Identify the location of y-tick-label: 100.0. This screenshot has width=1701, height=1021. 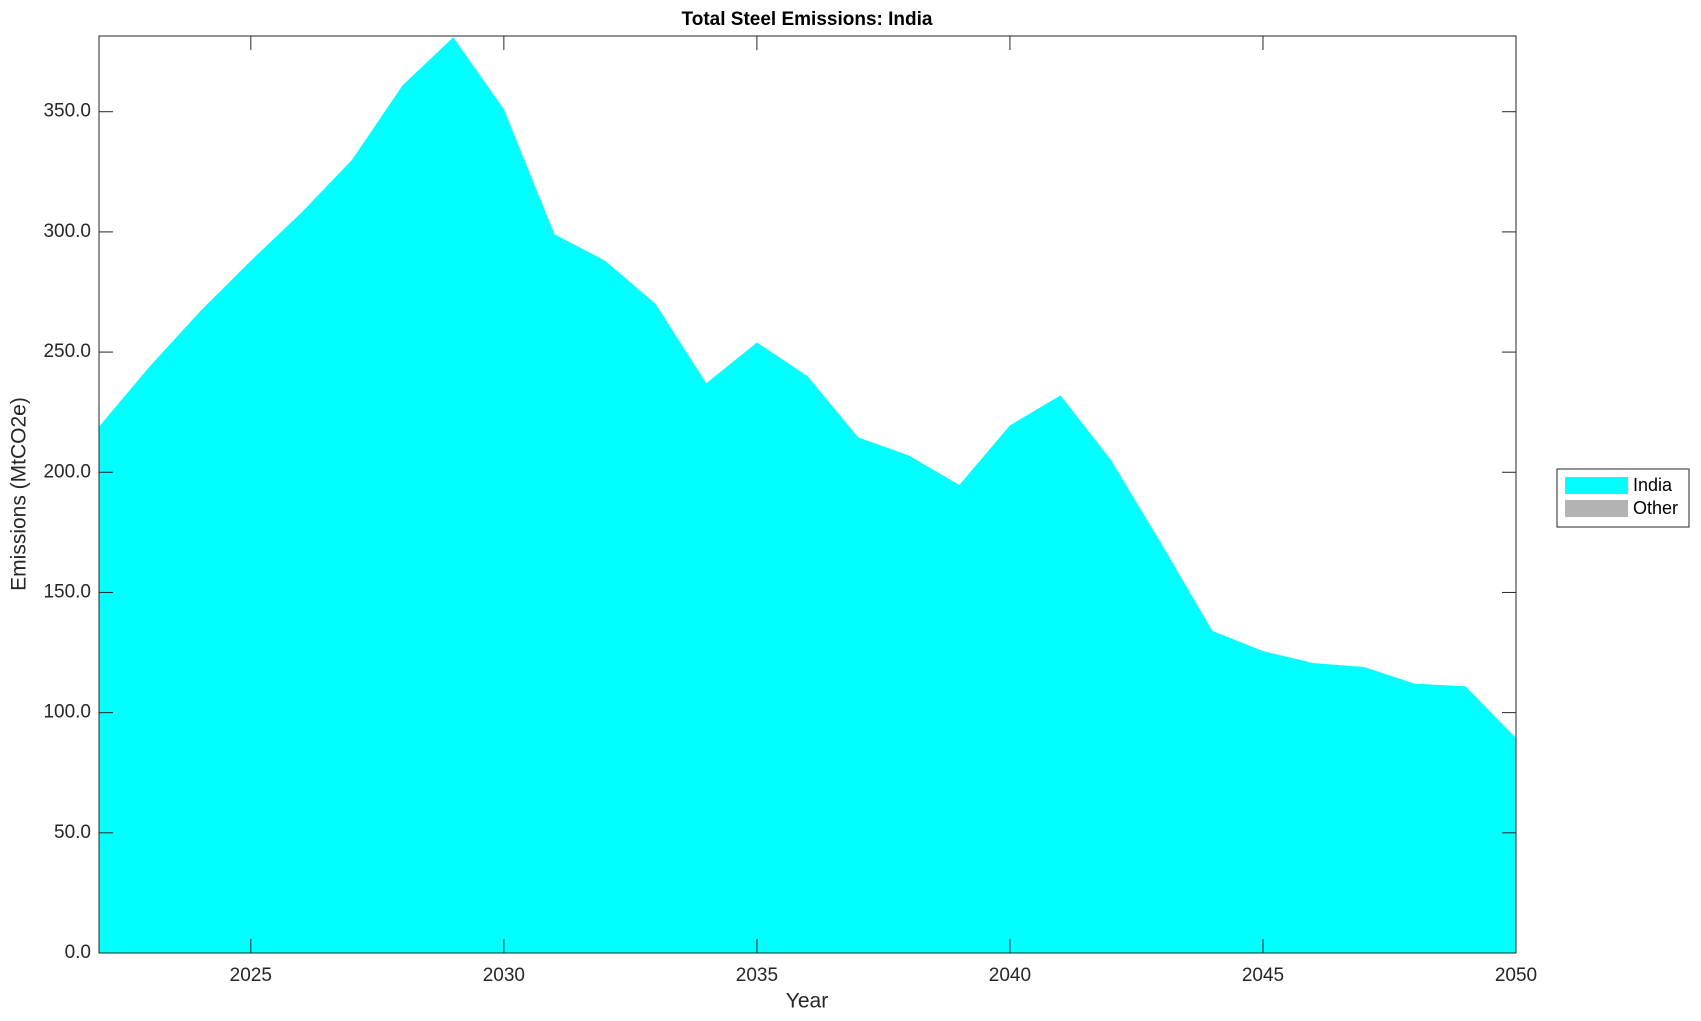
(67, 712).